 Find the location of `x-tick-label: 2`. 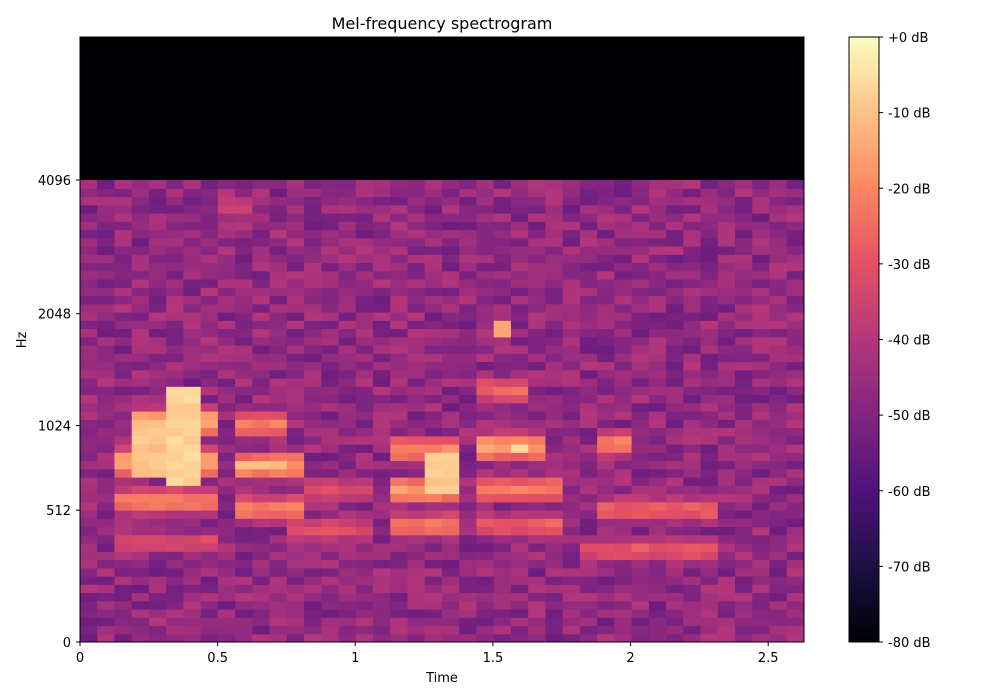

x-tick-label: 2 is located at coordinates (630, 658).